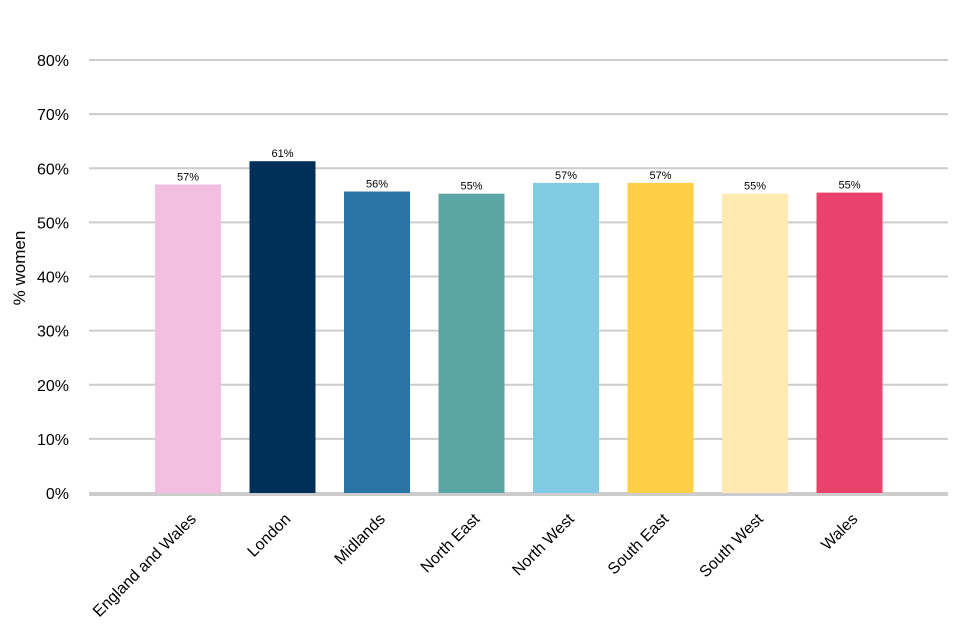 This screenshot has height=640, width=960. Describe the element at coordinates (732, 545) in the screenshot. I see `x-category-label: South West` at that location.